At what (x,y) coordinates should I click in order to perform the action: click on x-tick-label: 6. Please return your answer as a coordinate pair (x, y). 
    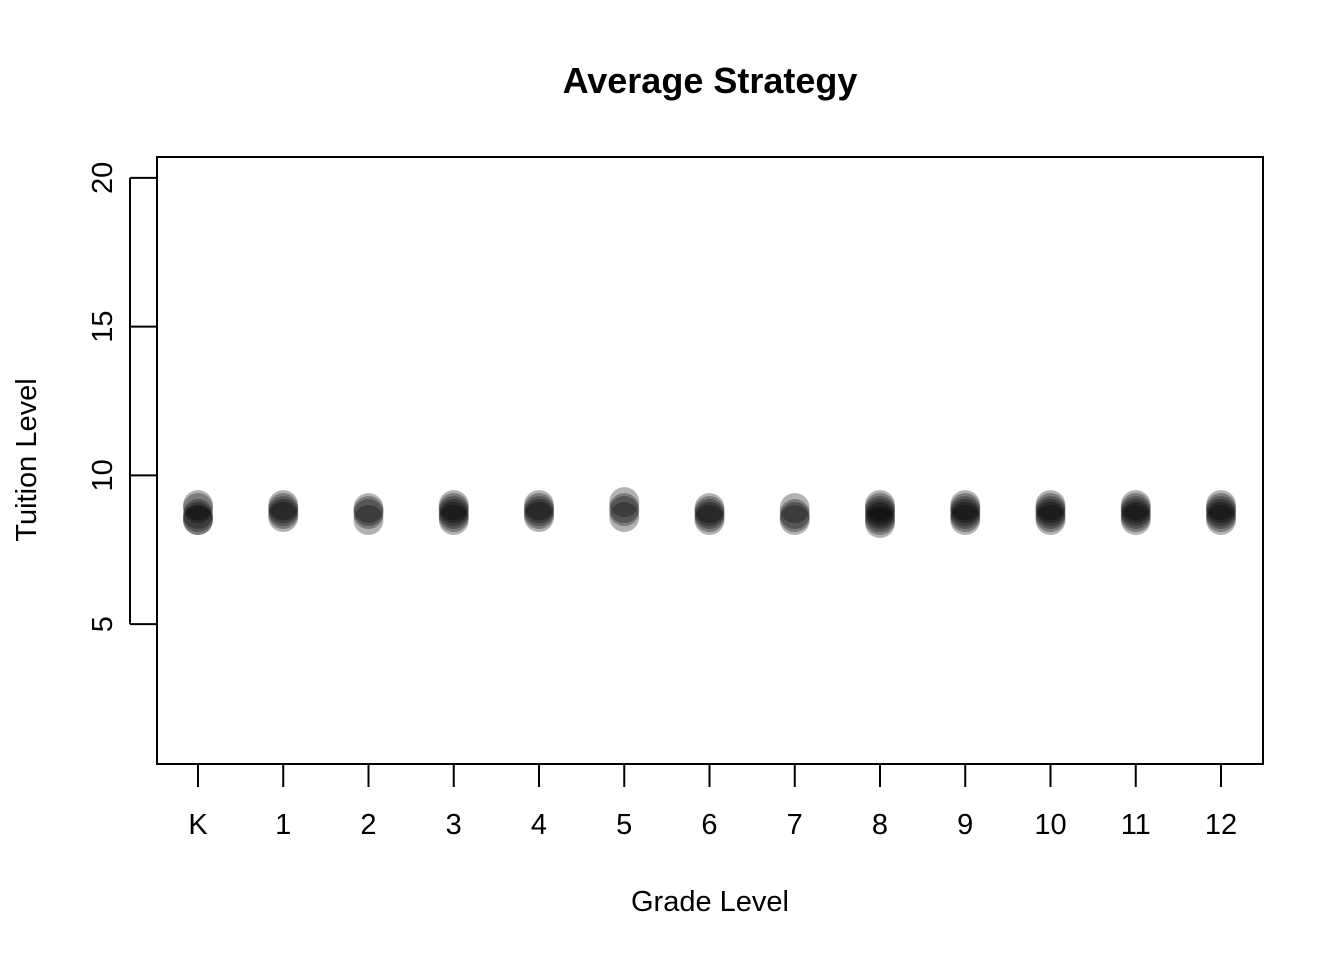
    Looking at the image, I should click on (709, 825).